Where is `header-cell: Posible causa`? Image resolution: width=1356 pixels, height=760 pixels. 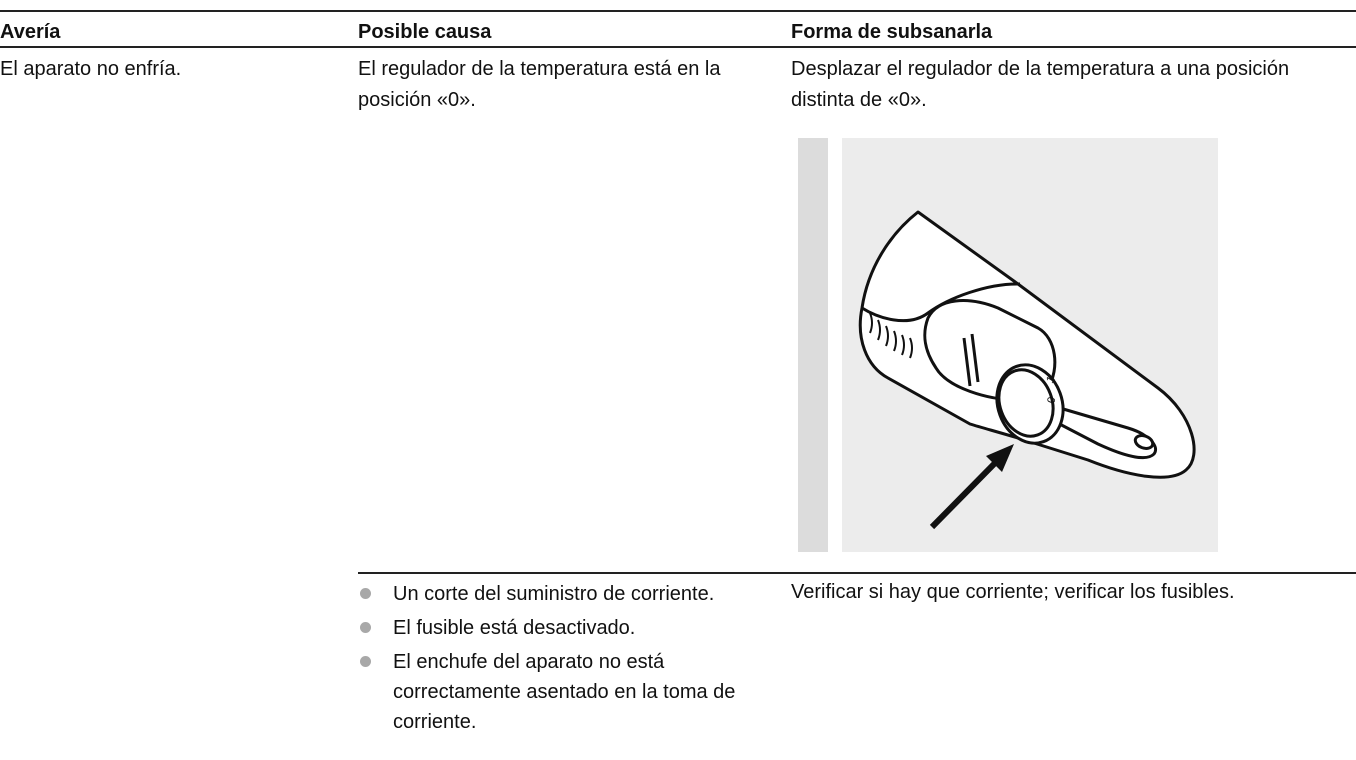 header-cell: Posible causa is located at coordinates (425, 32).